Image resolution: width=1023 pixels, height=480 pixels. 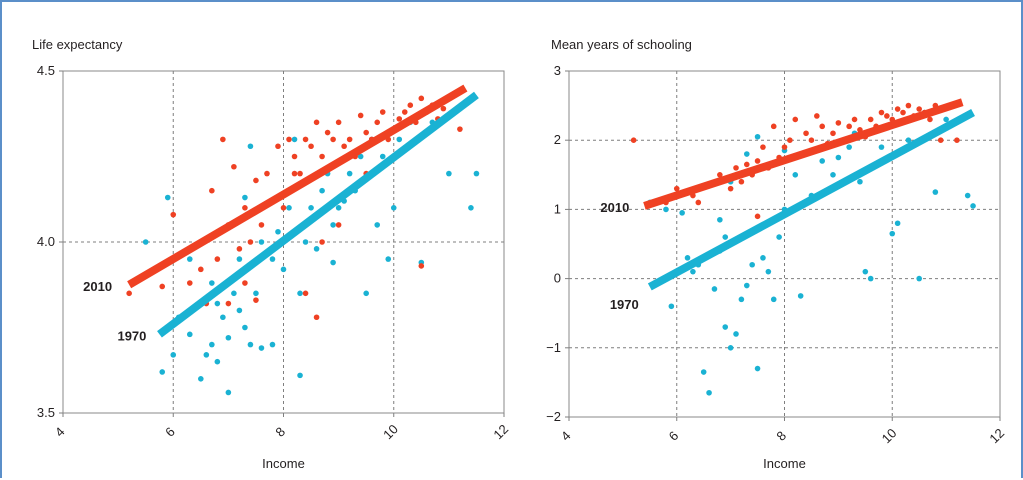 What do you see at coordinates (557, 278) in the screenshot?
I see `y-tick-label: 0` at bounding box center [557, 278].